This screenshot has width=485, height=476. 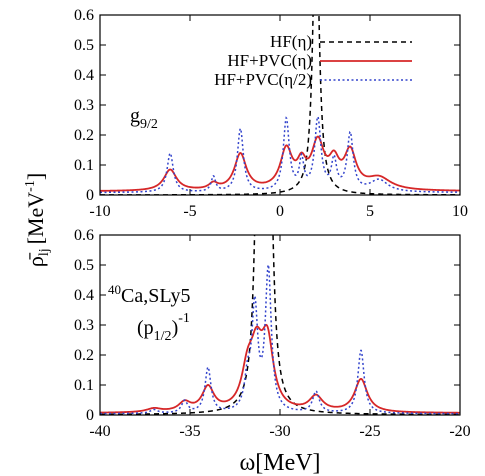 What do you see at coordinates (44, 252) in the screenshot?
I see `y-axis-label-sub: lj` at bounding box center [44, 252].